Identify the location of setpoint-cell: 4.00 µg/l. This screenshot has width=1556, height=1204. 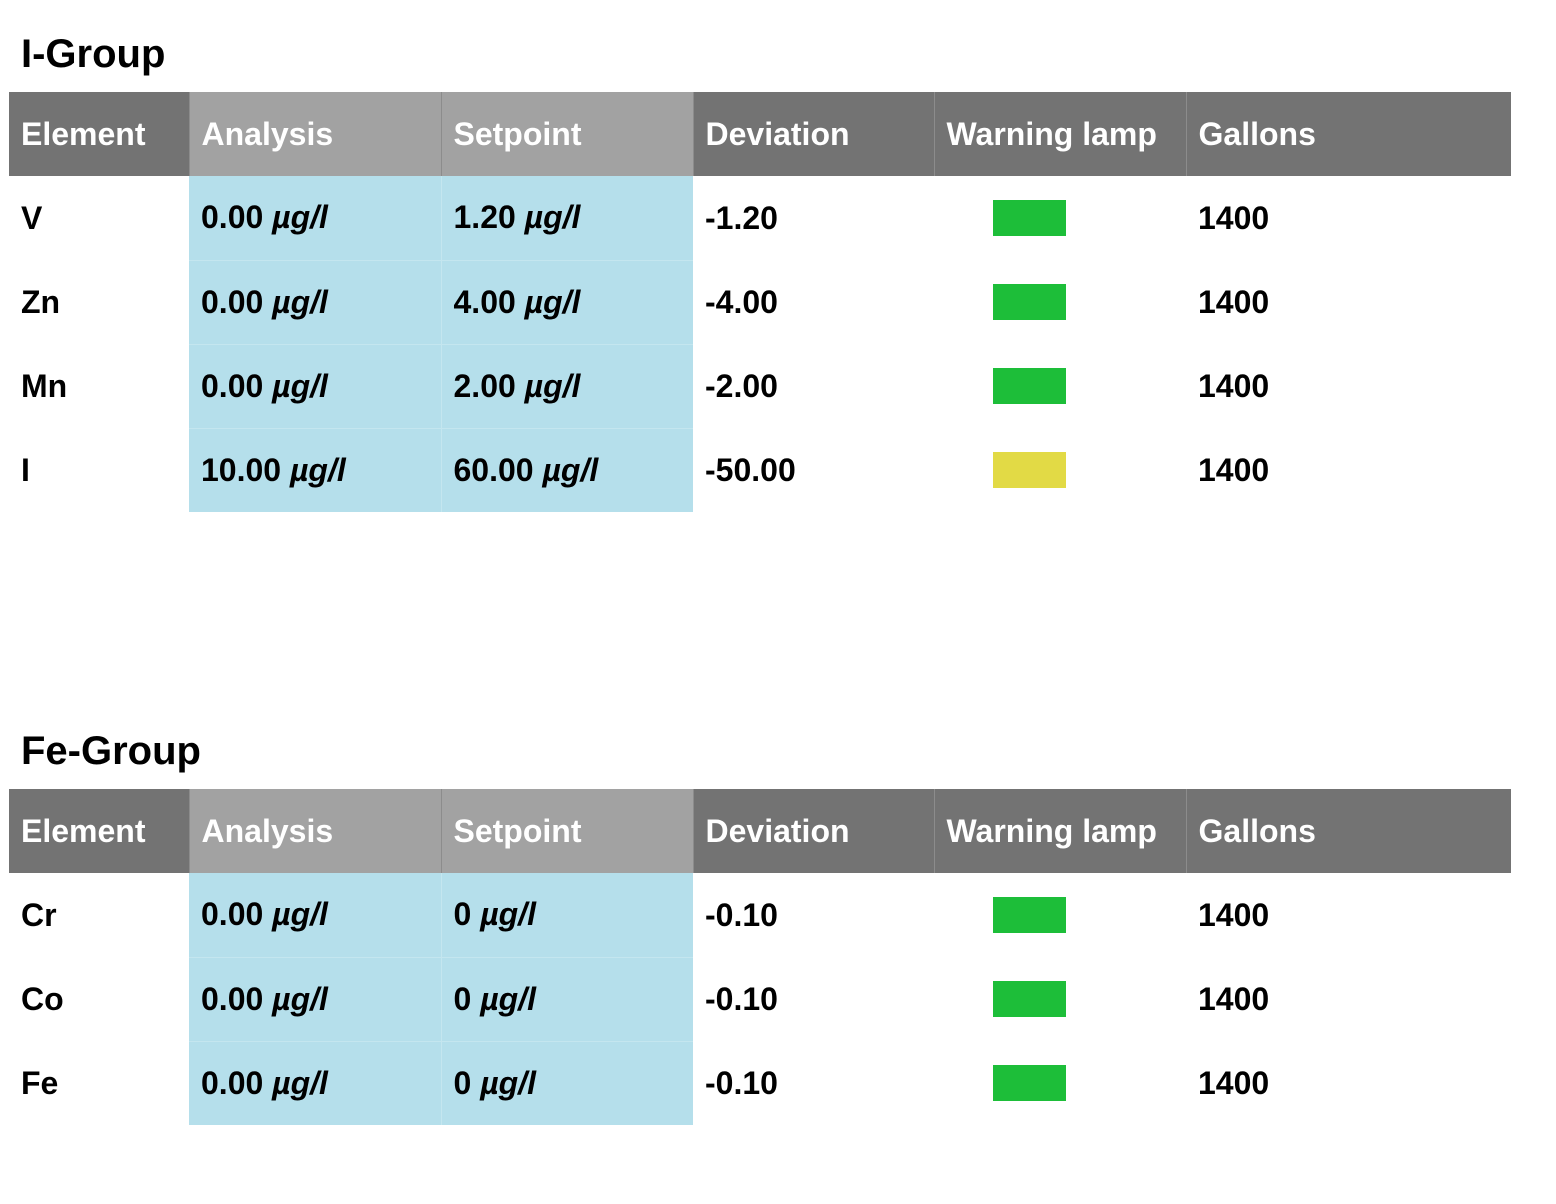
(566, 301).